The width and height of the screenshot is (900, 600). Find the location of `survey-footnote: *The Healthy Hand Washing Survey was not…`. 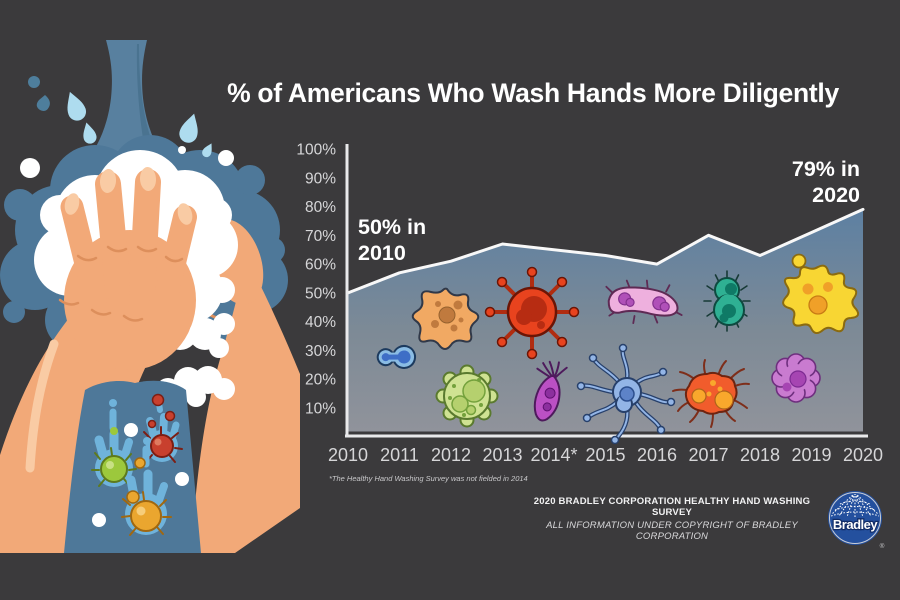

survey-footnote: *The Healthy Hand Washing Survey was not… is located at coordinates (428, 478).